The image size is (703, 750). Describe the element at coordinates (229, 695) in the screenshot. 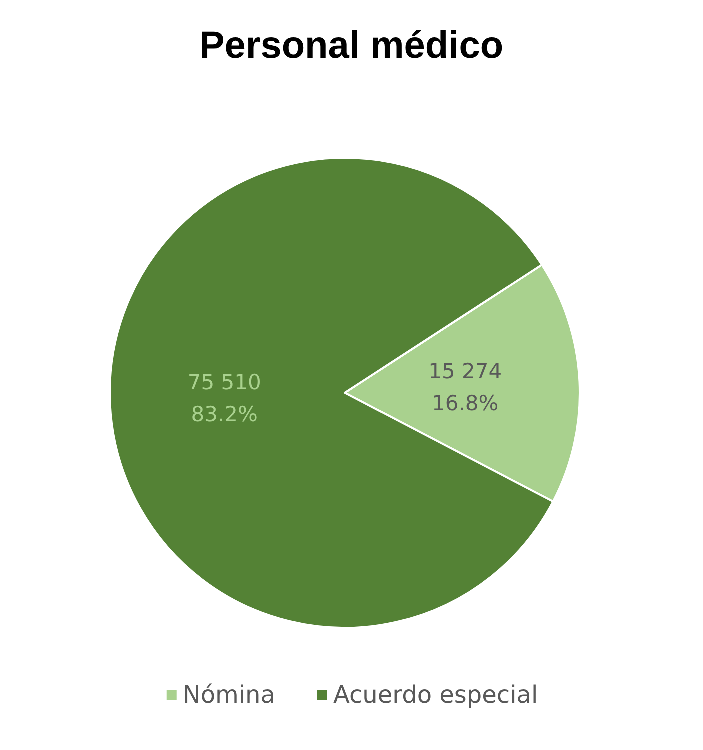

I see `legend-label: Nómina` at that location.